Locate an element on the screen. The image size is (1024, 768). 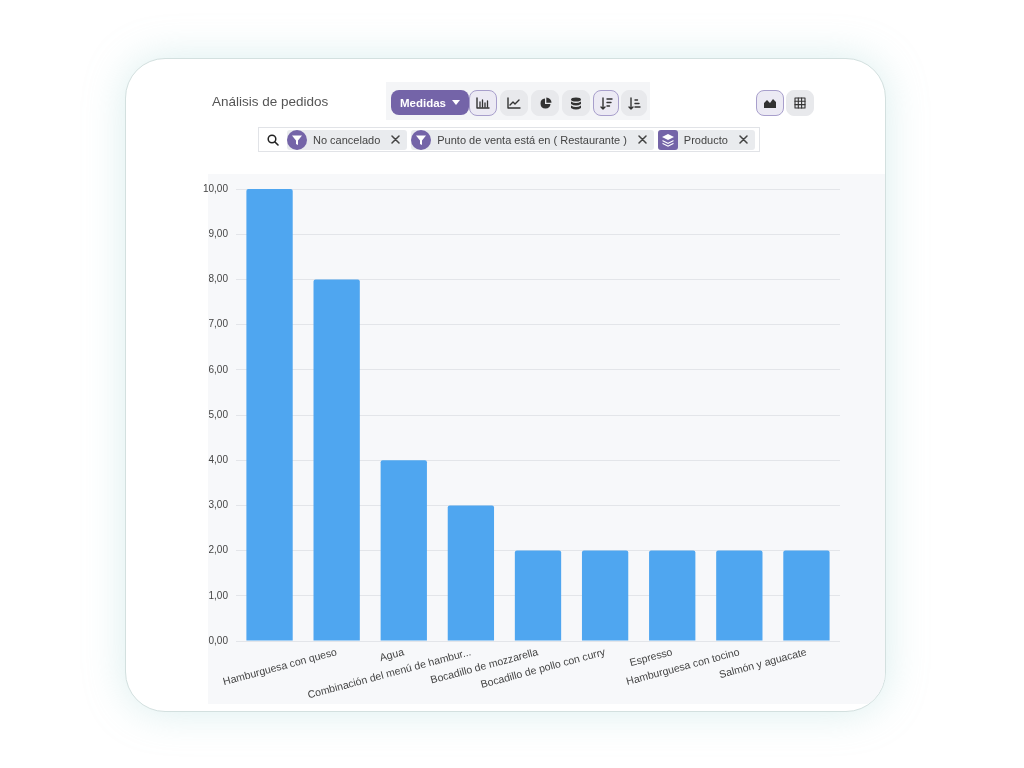
y-tick-label: 6,00 is located at coordinates (218, 369).